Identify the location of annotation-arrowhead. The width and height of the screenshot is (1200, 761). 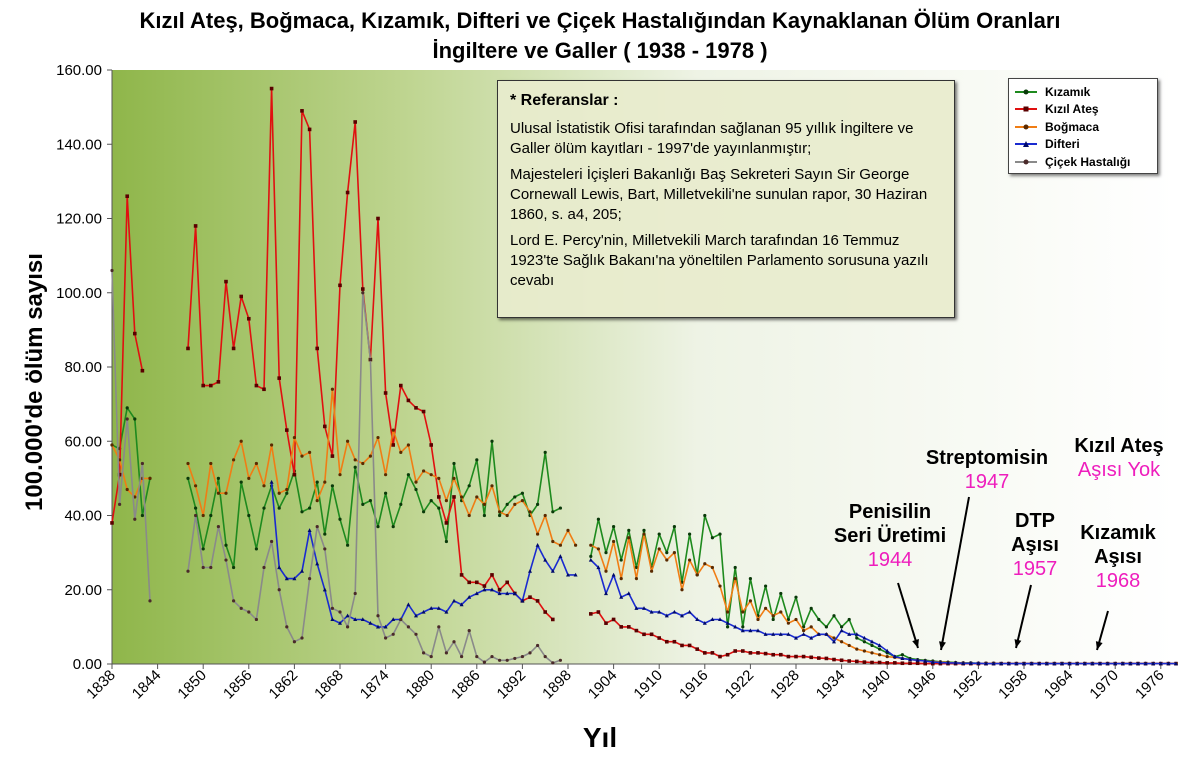
(1018, 643).